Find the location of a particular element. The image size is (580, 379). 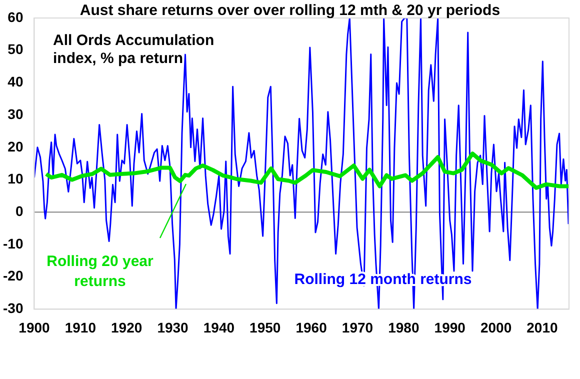

y-tick-label: 20 is located at coordinates (16, 146).